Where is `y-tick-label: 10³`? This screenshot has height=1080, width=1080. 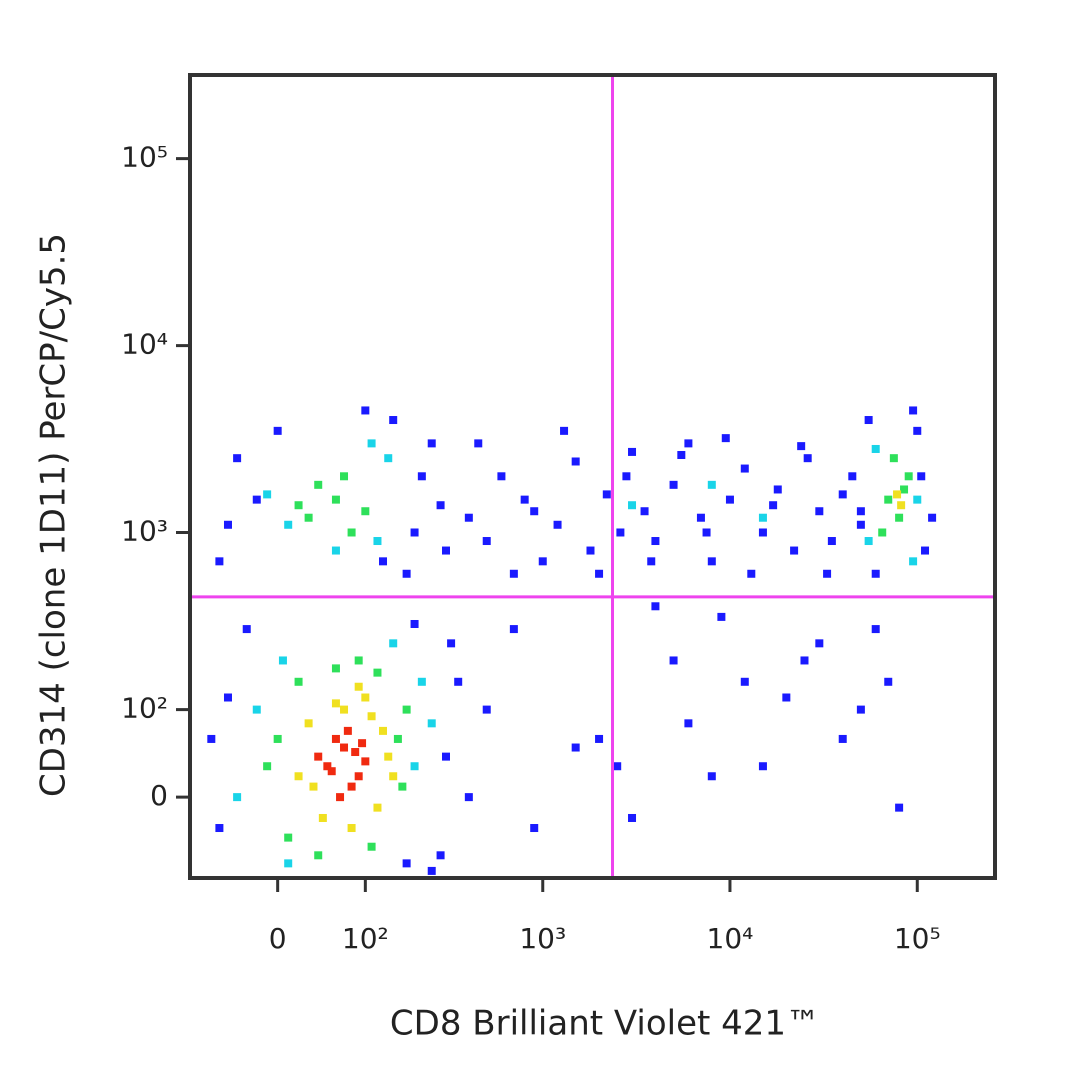
y-tick-label: 10³ is located at coordinates (144, 530).